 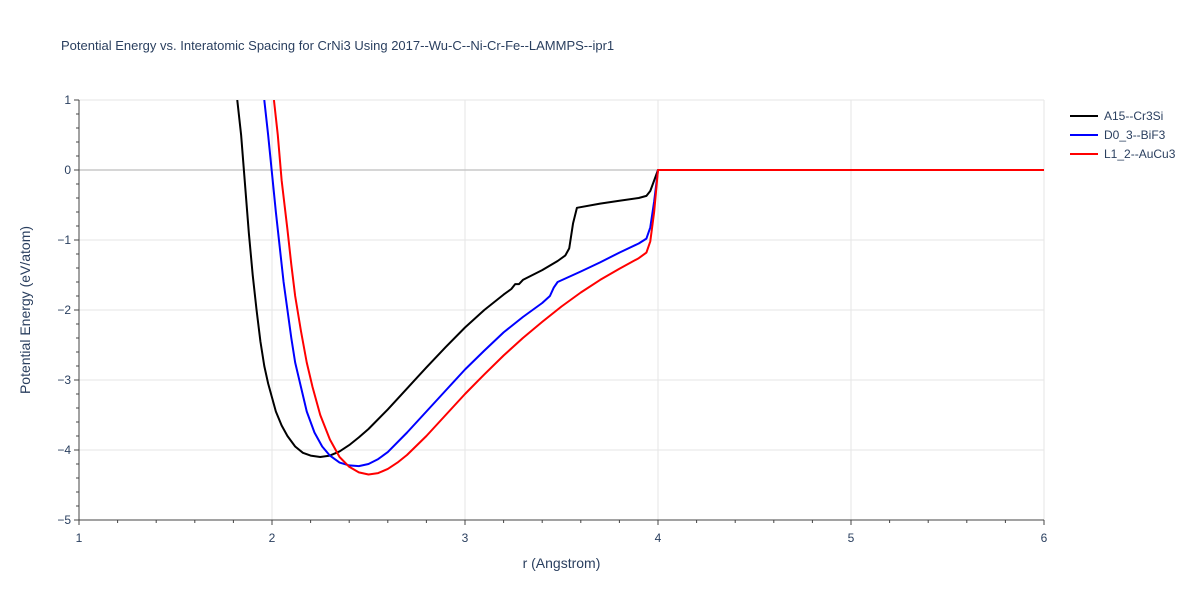 I want to click on legend: A15--Cr3Si D0_3--BiF3 L1_2--AuCu3, so click(x=1123, y=135).